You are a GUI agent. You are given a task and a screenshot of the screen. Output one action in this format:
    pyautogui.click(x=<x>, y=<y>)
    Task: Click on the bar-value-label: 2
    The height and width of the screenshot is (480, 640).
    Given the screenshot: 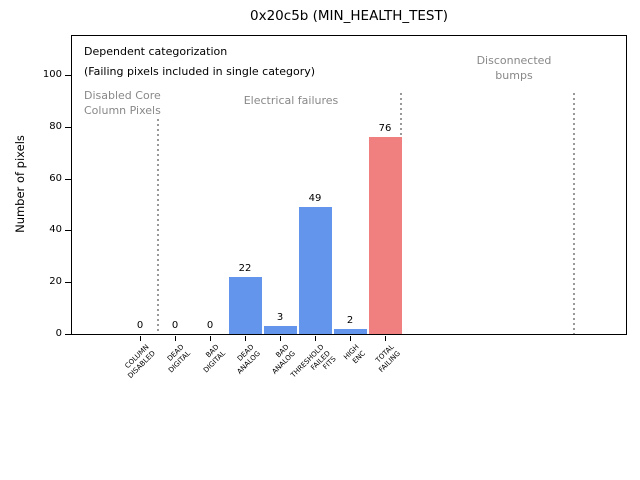 What is the action you would take?
    pyautogui.click(x=350, y=320)
    